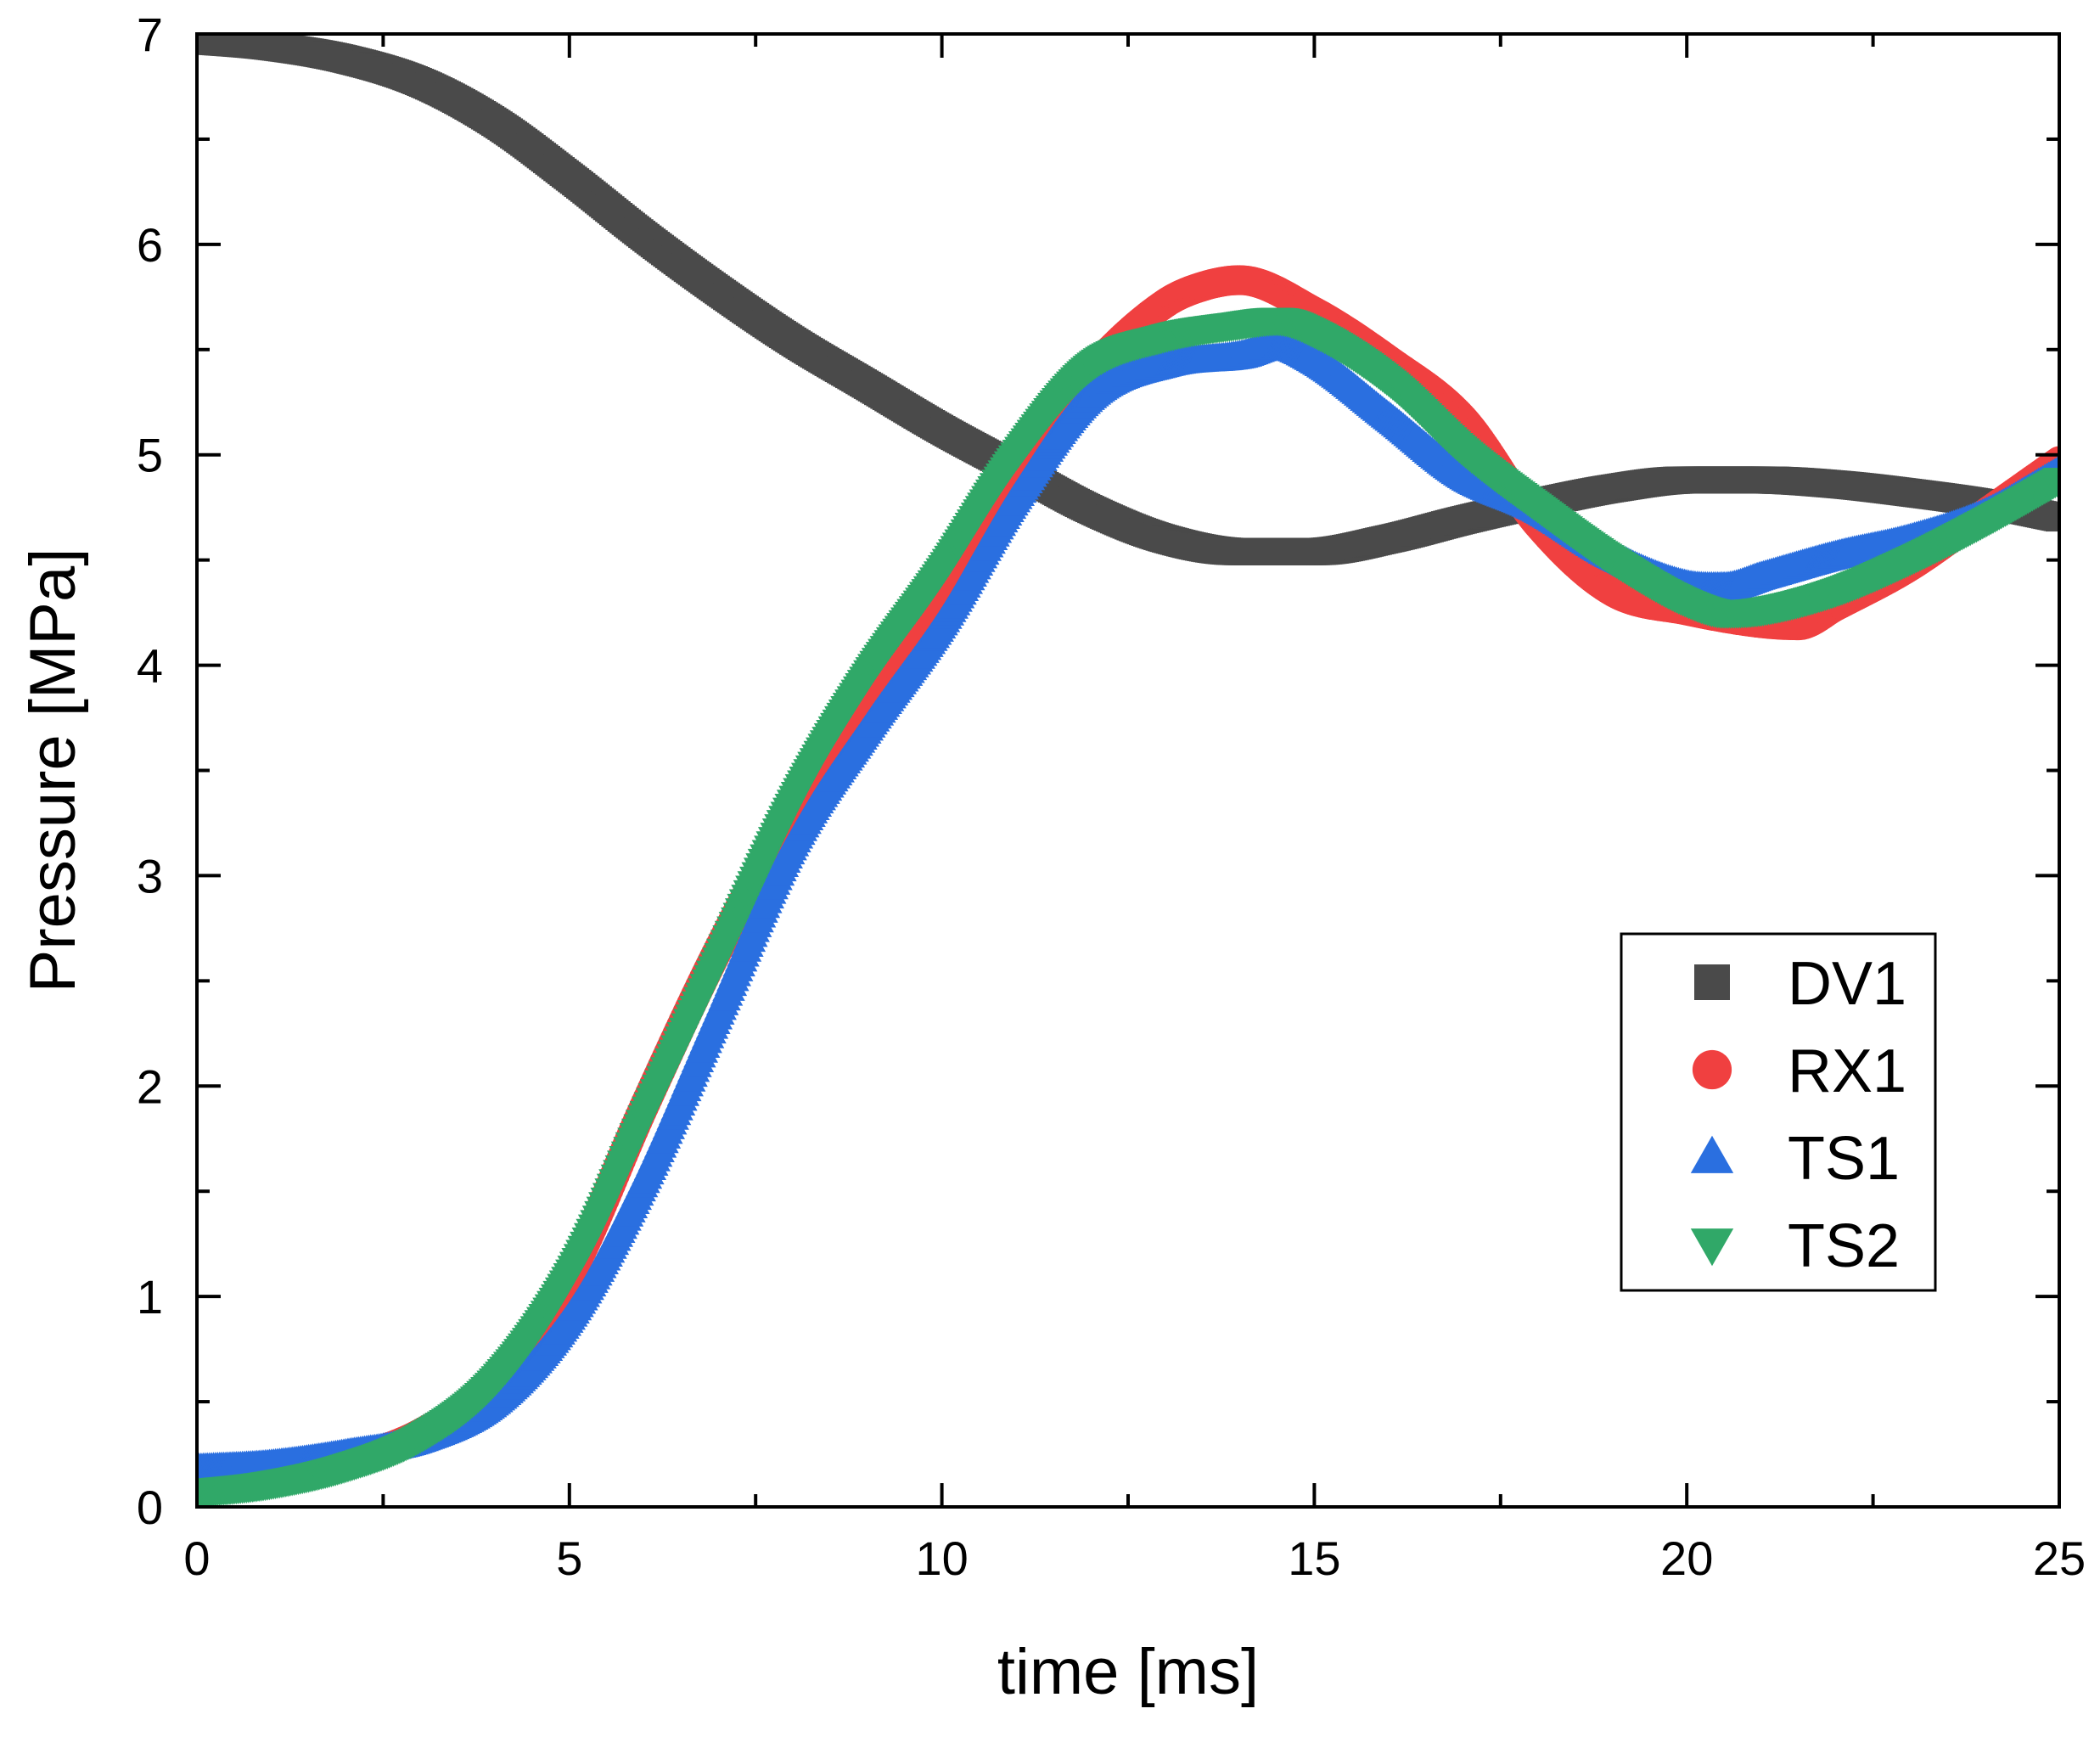  Describe the element at coordinates (150, 1297) in the screenshot. I see `y-tick-label: 1` at that location.